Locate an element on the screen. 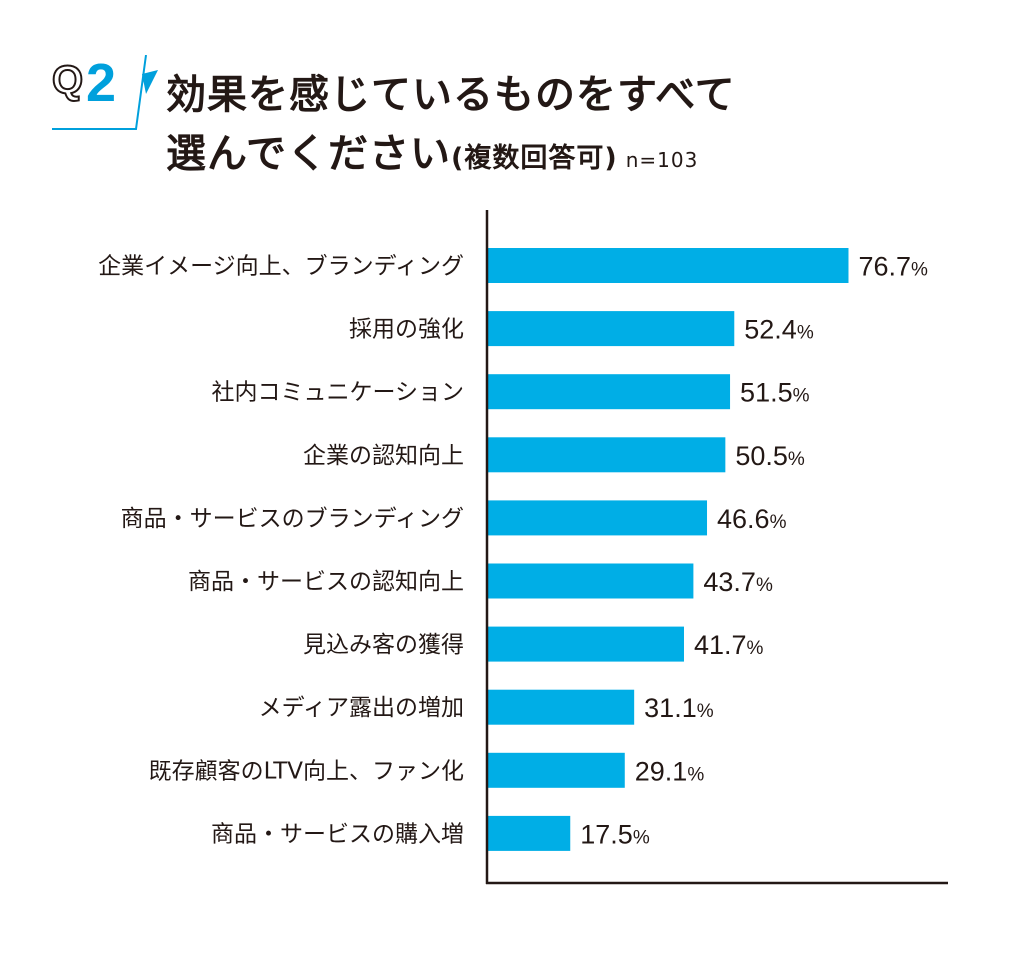  question-badge-frame is located at coordinates (99, 92).